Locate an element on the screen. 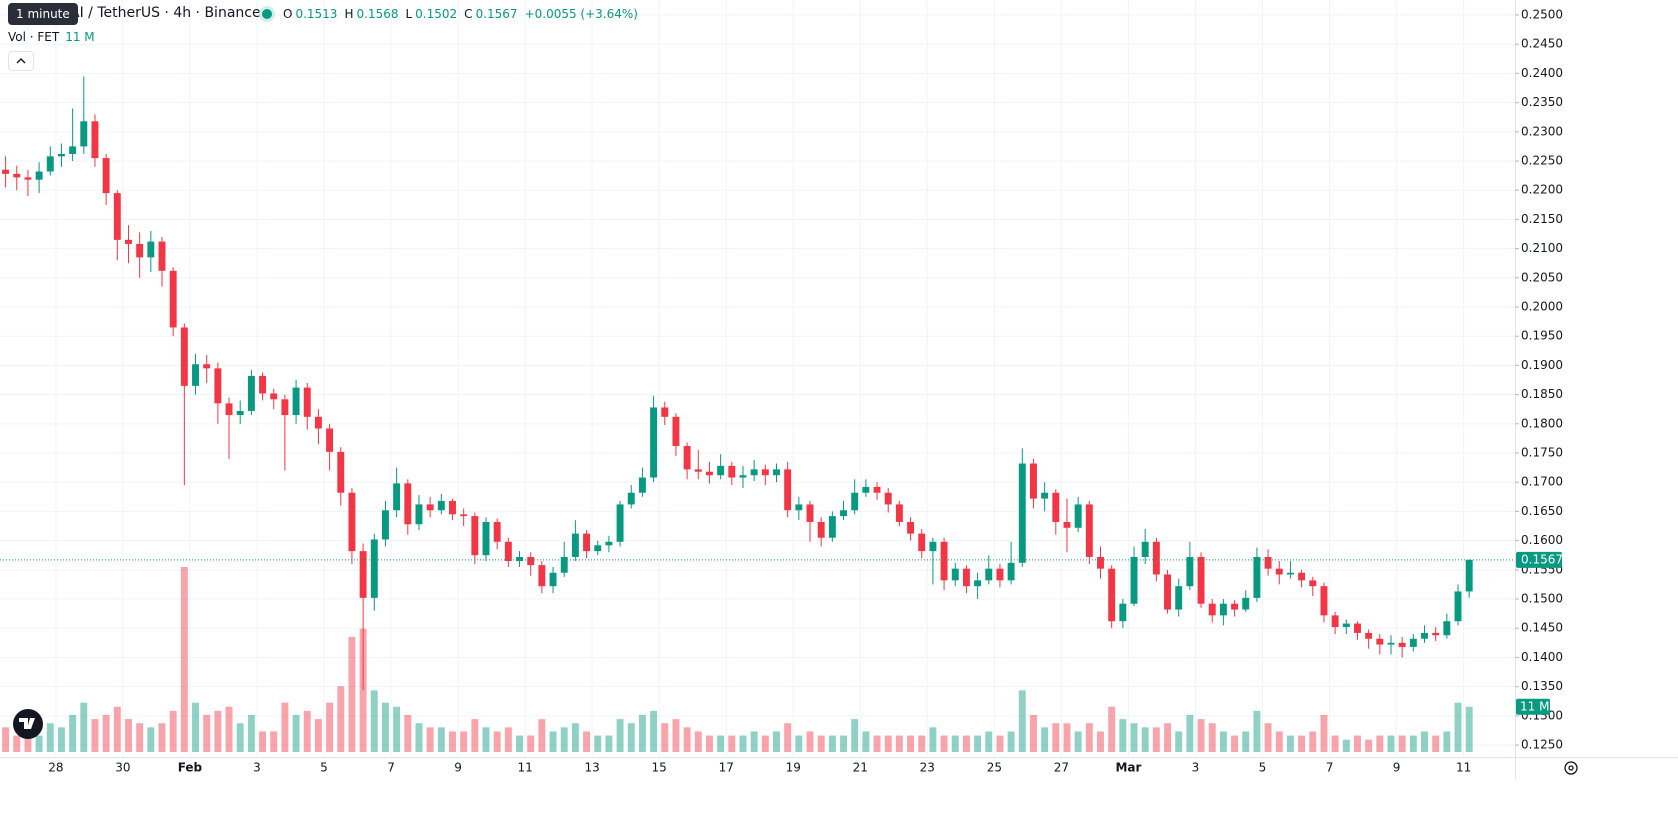 The width and height of the screenshot is (1678, 835). y-tick-label: 0.2500 is located at coordinates (1542, 15).